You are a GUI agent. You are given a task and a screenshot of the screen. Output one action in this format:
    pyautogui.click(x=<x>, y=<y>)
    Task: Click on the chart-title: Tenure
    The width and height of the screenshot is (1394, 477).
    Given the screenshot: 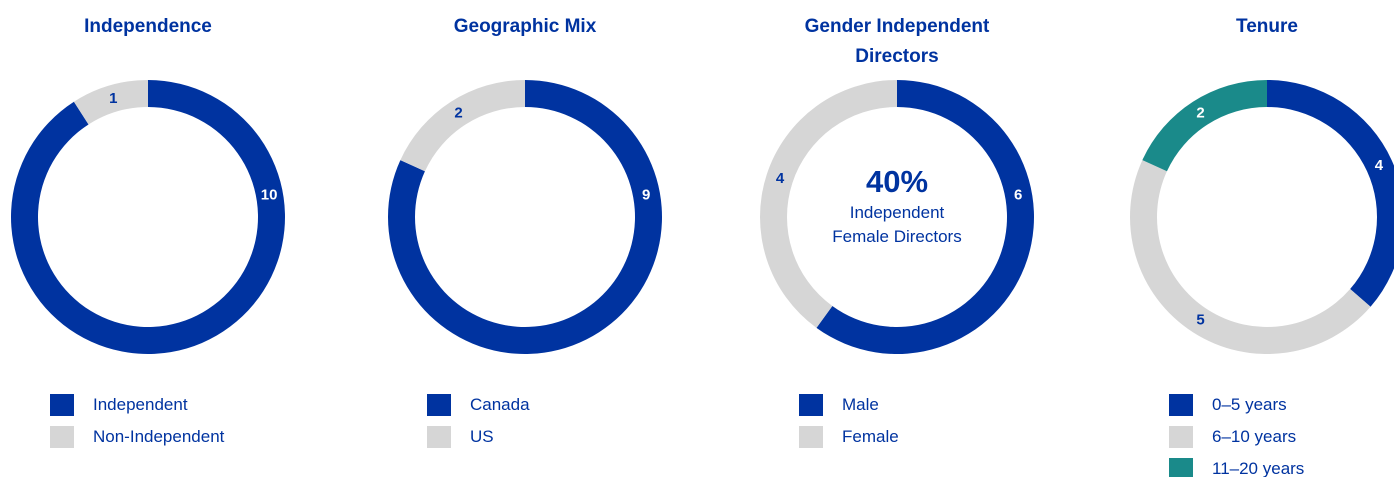 What is the action you would take?
    pyautogui.click(x=1267, y=26)
    